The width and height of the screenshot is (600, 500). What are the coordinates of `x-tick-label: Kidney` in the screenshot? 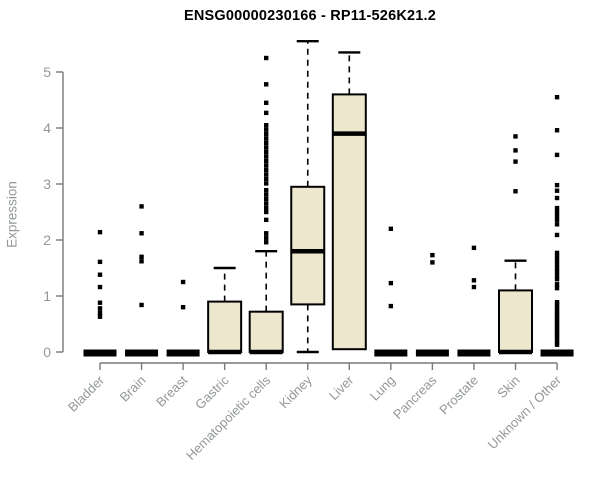 It's located at (295, 391).